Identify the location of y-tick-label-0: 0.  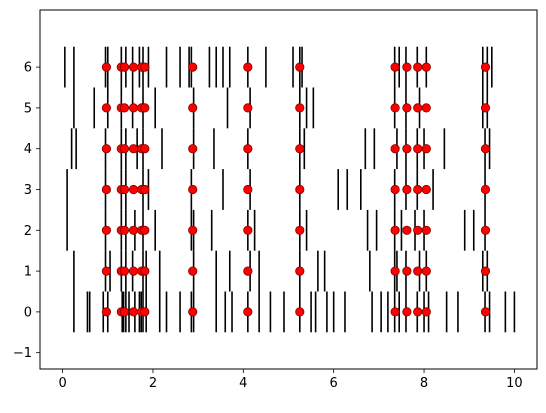
(28, 312).